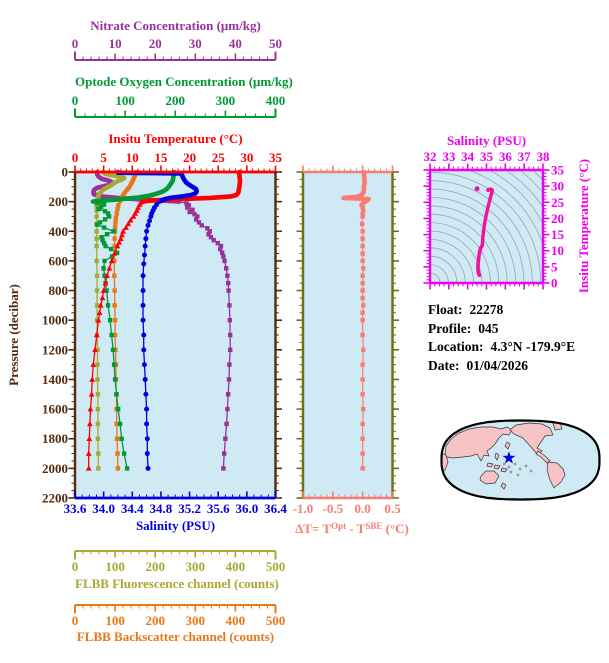 The height and width of the screenshot is (663, 609). What do you see at coordinates (395, 528) in the screenshot?
I see `delta-label-suffix: (°C)` at bounding box center [395, 528].